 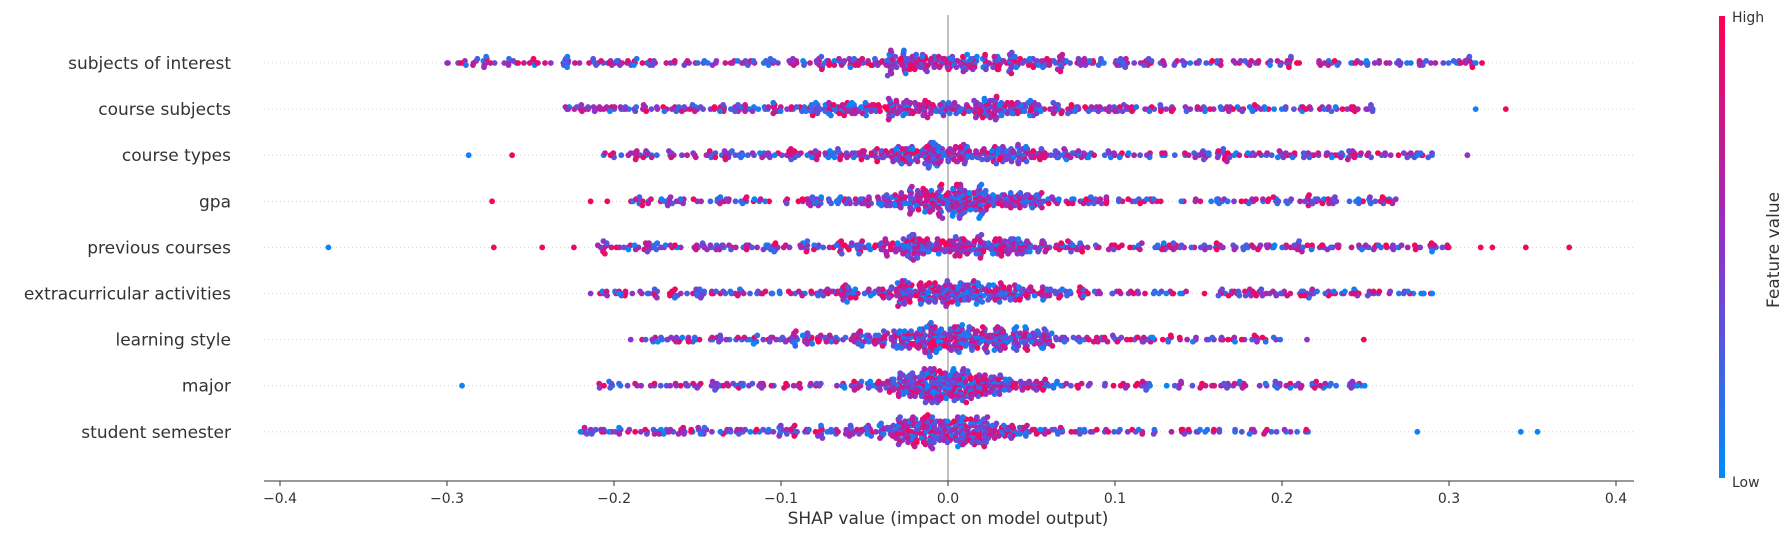 I want to click on x-tick-label: −0.4, so click(x=280, y=499).